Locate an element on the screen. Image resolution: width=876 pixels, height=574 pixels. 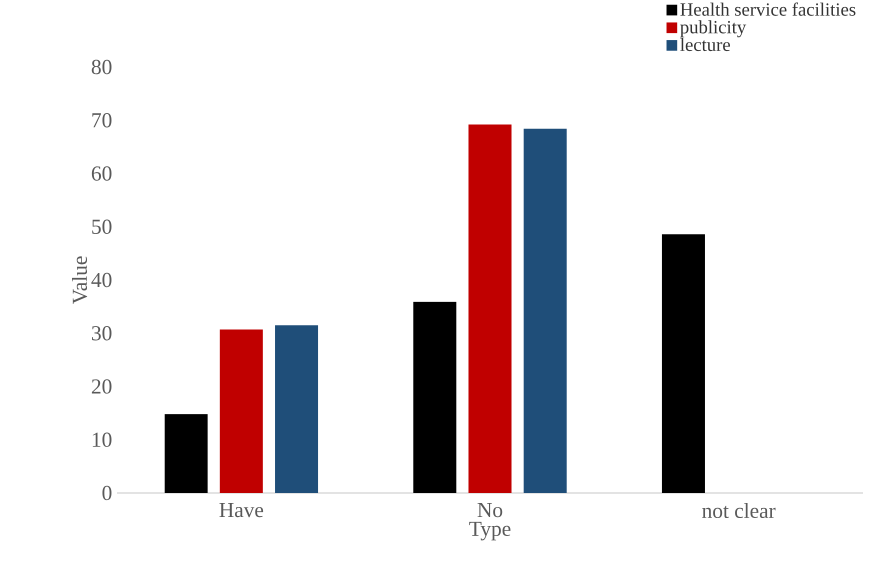
y-tick-label: 60 is located at coordinates (102, 173).